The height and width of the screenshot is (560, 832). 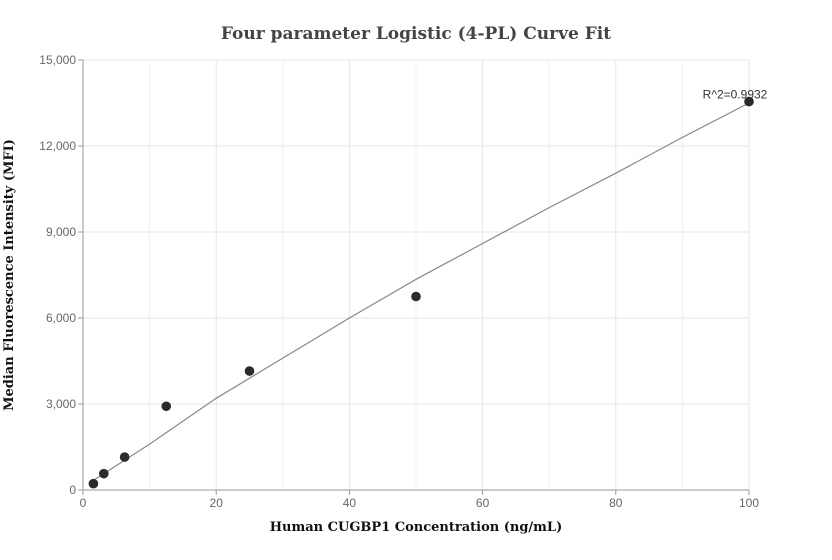 What do you see at coordinates (350, 503) in the screenshot?
I see `x-tick-label: 40` at bounding box center [350, 503].